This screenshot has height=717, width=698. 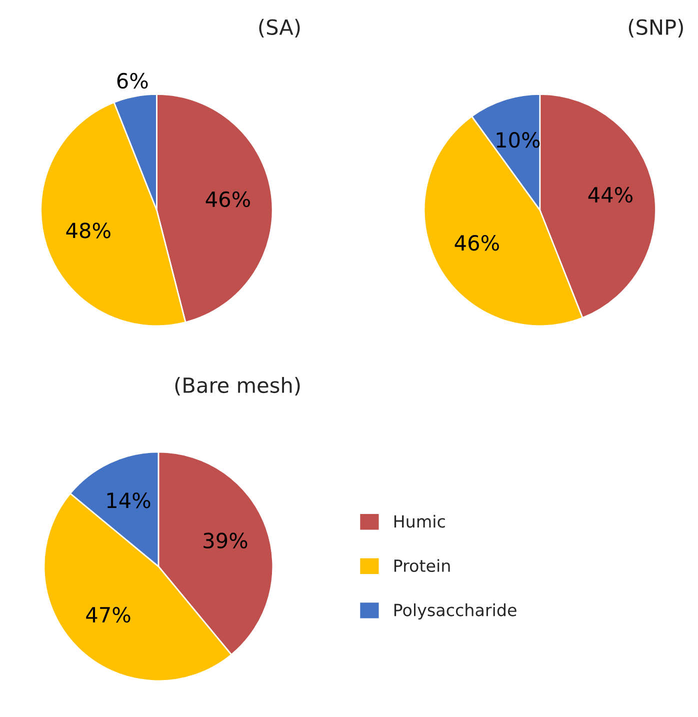 I want to click on chart-title: (Bare mesh), so click(x=237, y=386).